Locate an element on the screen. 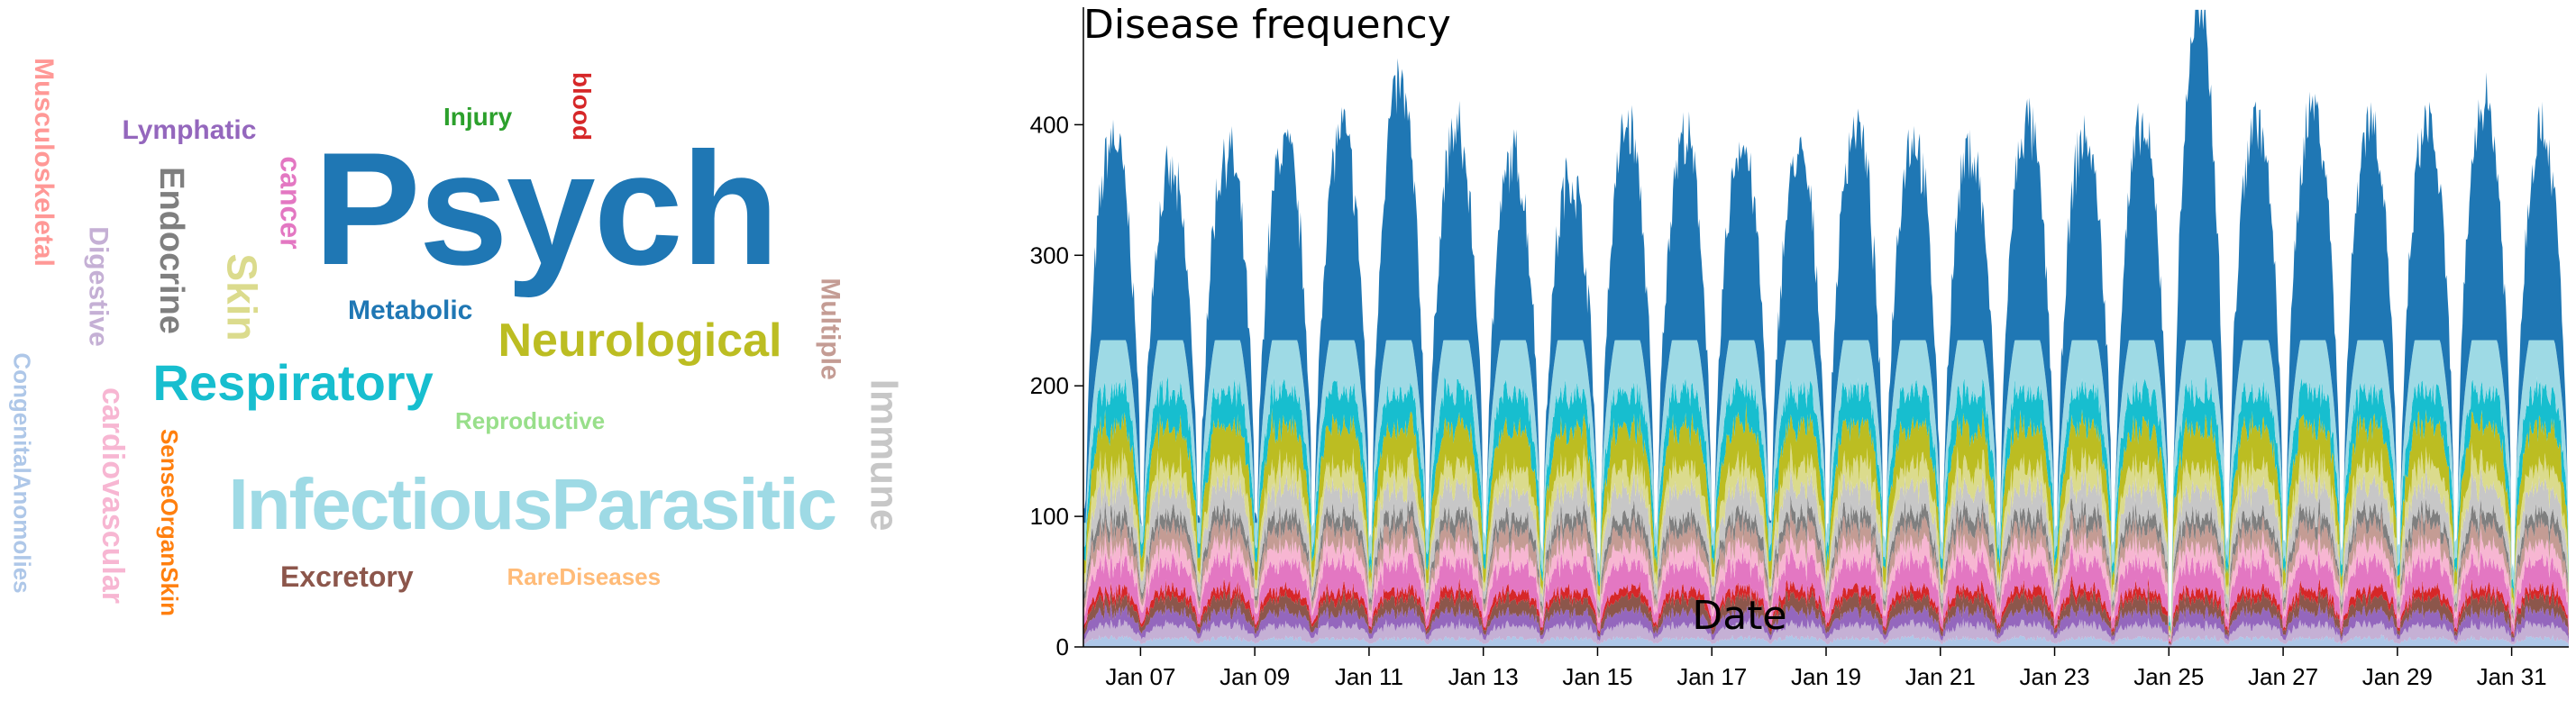  cloud-word-reproductive: Reproductive is located at coordinates (530, 420).